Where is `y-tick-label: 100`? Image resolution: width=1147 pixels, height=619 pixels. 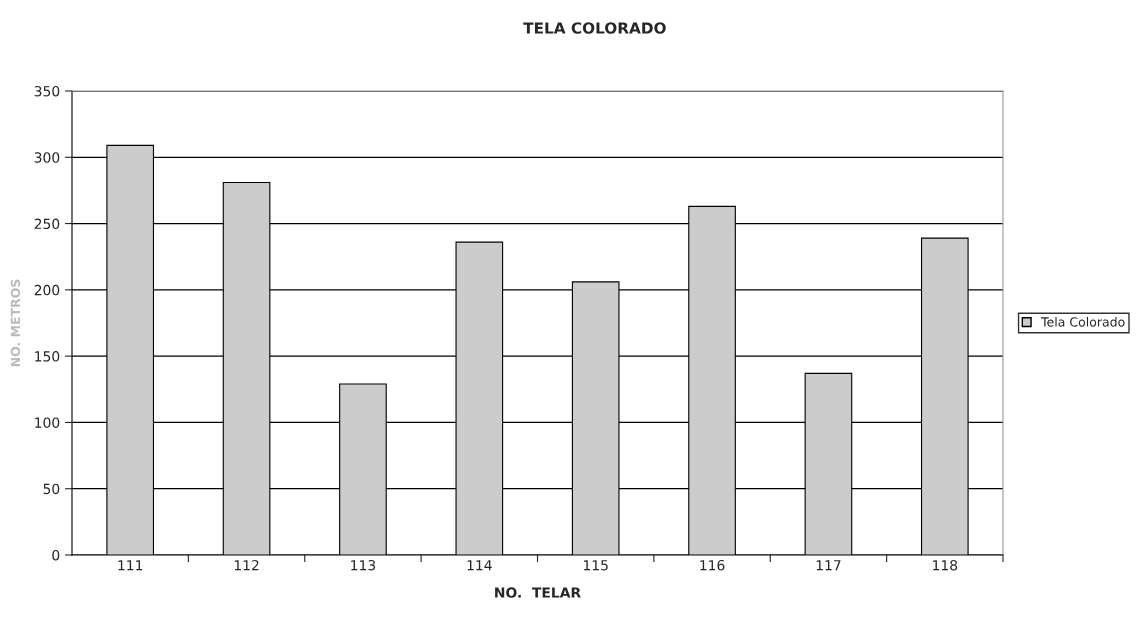
y-tick-label: 100 is located at coordinates (47, 422).